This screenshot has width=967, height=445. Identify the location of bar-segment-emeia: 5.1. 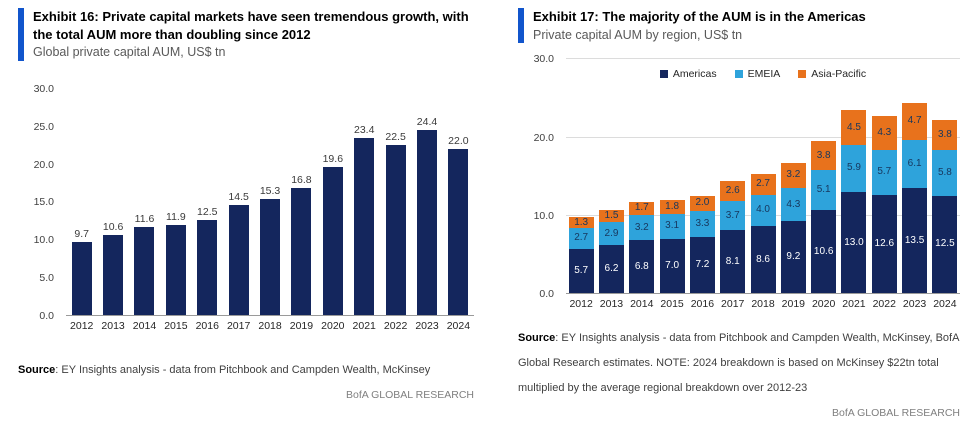
(824, 190).